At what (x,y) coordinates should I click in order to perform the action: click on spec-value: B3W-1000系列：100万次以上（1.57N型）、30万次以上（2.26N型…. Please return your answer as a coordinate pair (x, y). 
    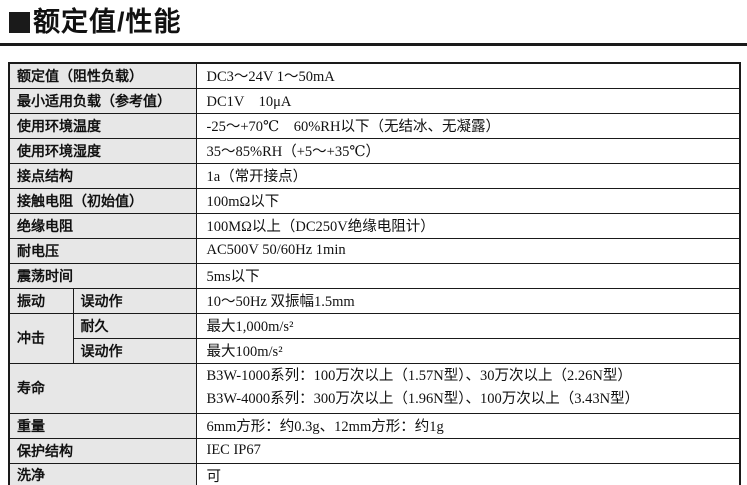
    Looking at the image, I should click on (468, 388).